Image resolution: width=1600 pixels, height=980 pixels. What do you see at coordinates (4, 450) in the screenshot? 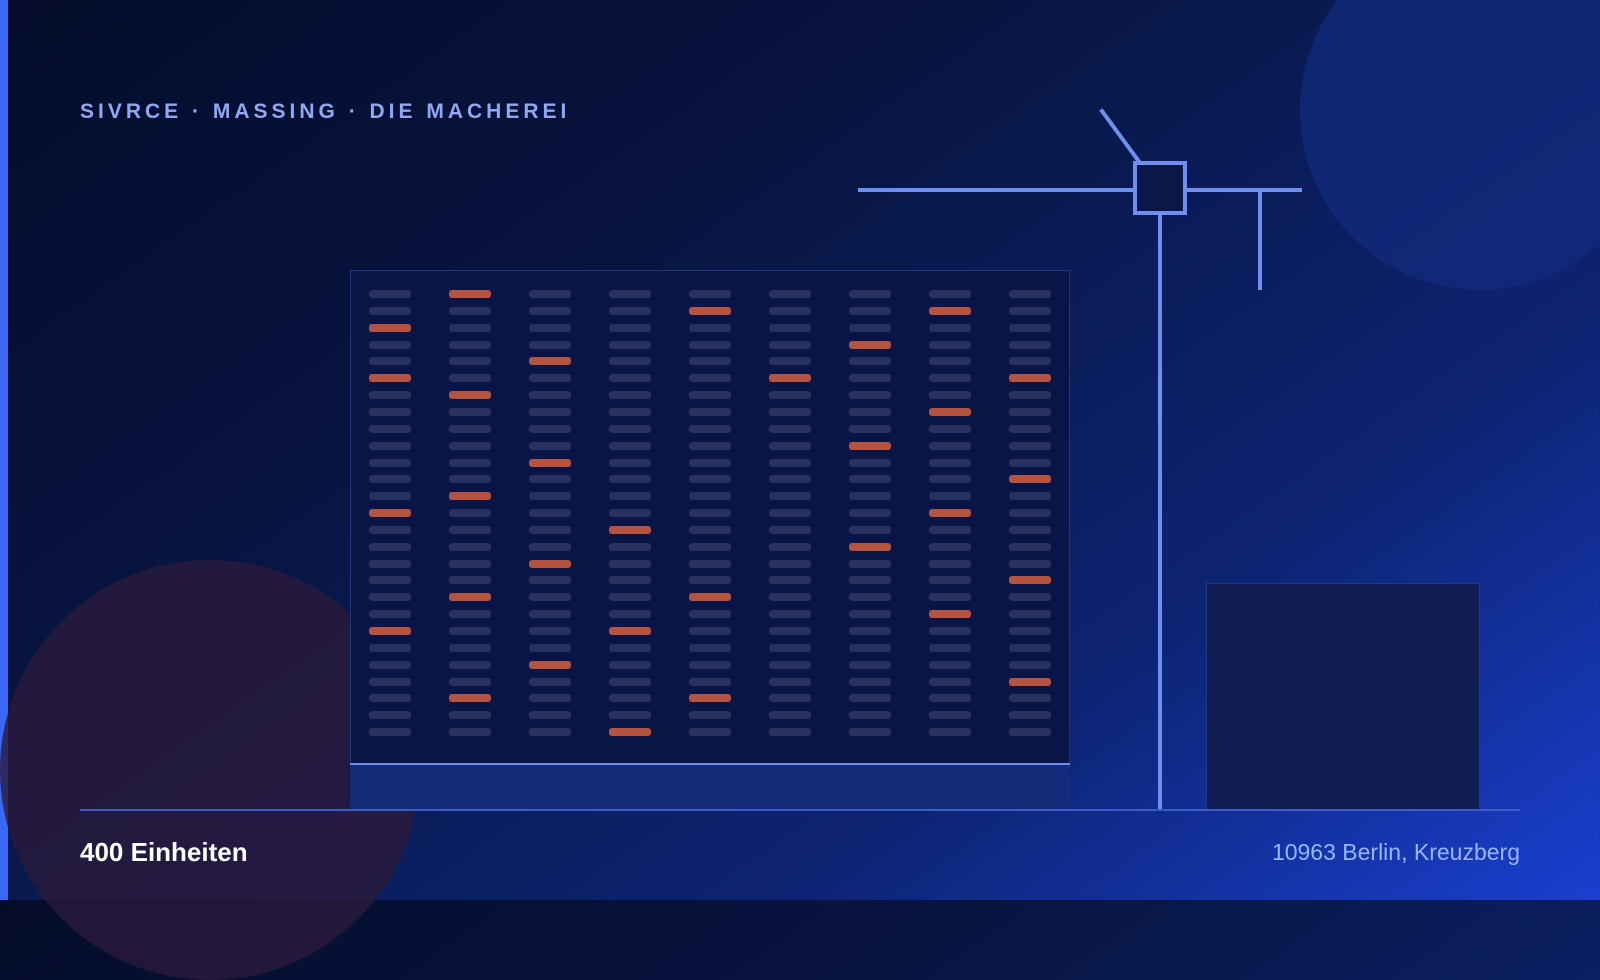
I see `left-accent-bar` at bounding box center [4, 450].